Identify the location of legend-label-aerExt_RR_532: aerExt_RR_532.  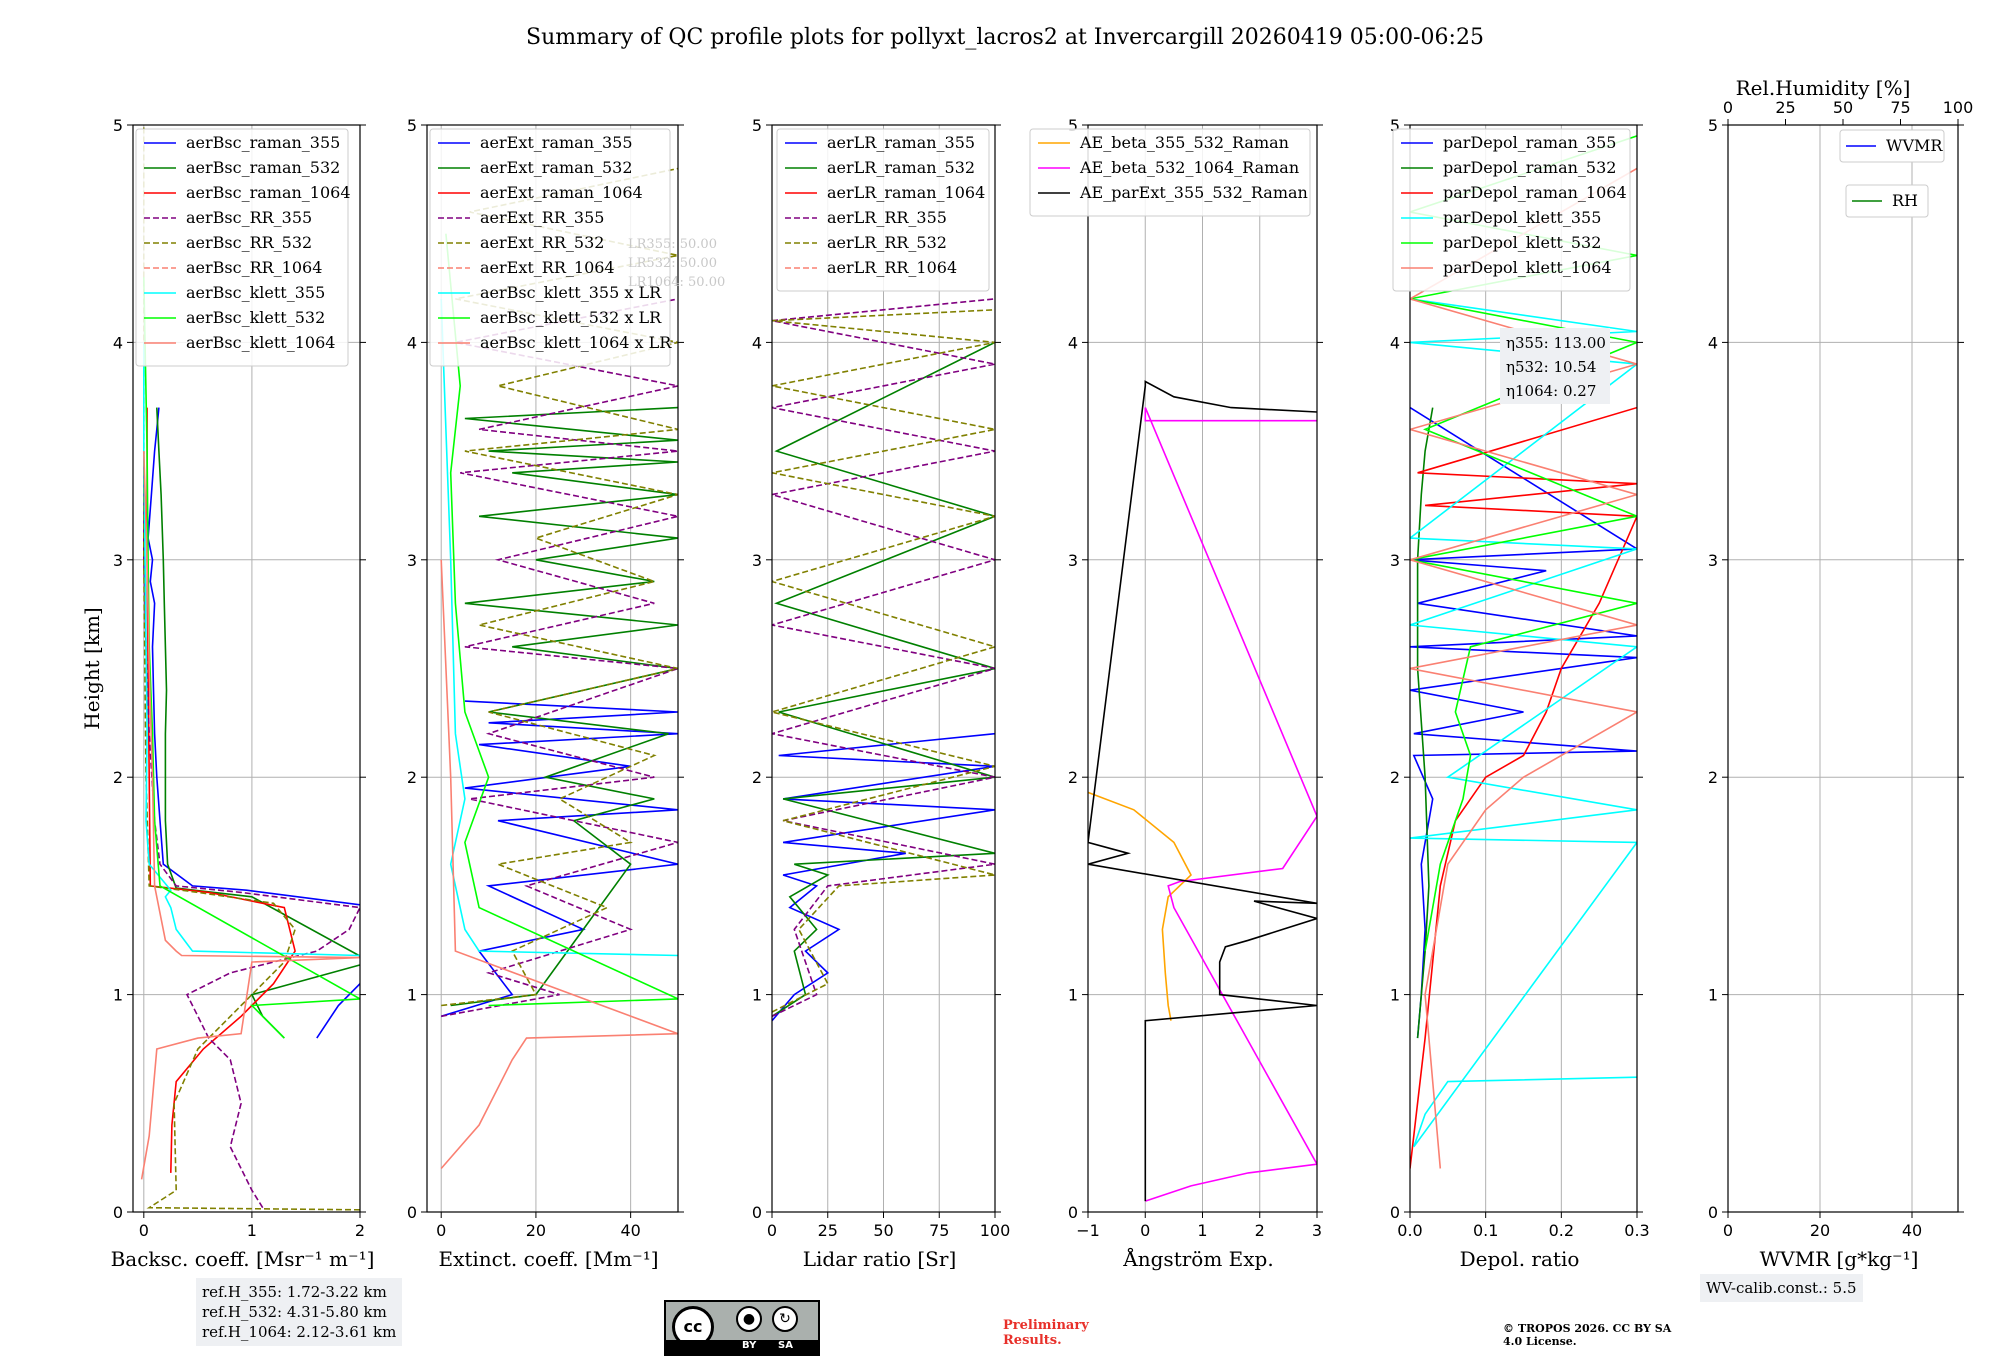
(542, 242).